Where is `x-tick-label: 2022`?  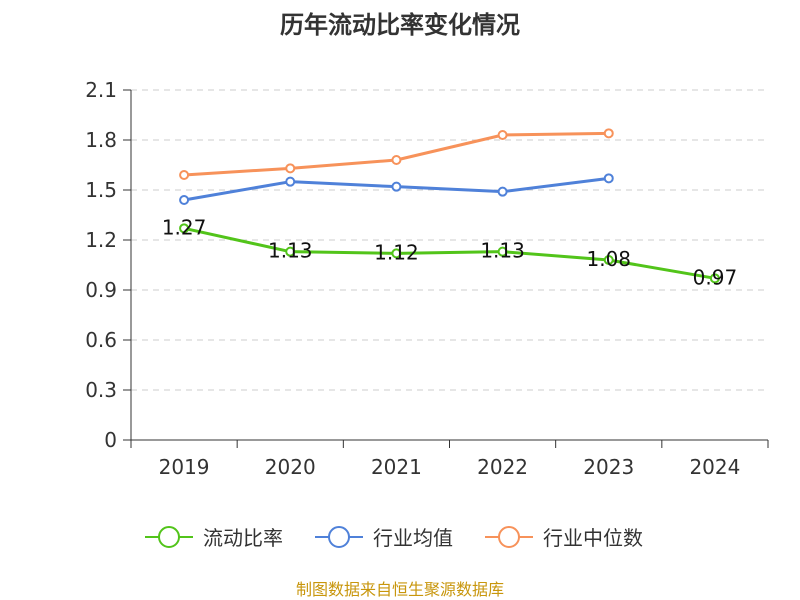 x-tick-label: 2022 is located at coordinates (502, 467).